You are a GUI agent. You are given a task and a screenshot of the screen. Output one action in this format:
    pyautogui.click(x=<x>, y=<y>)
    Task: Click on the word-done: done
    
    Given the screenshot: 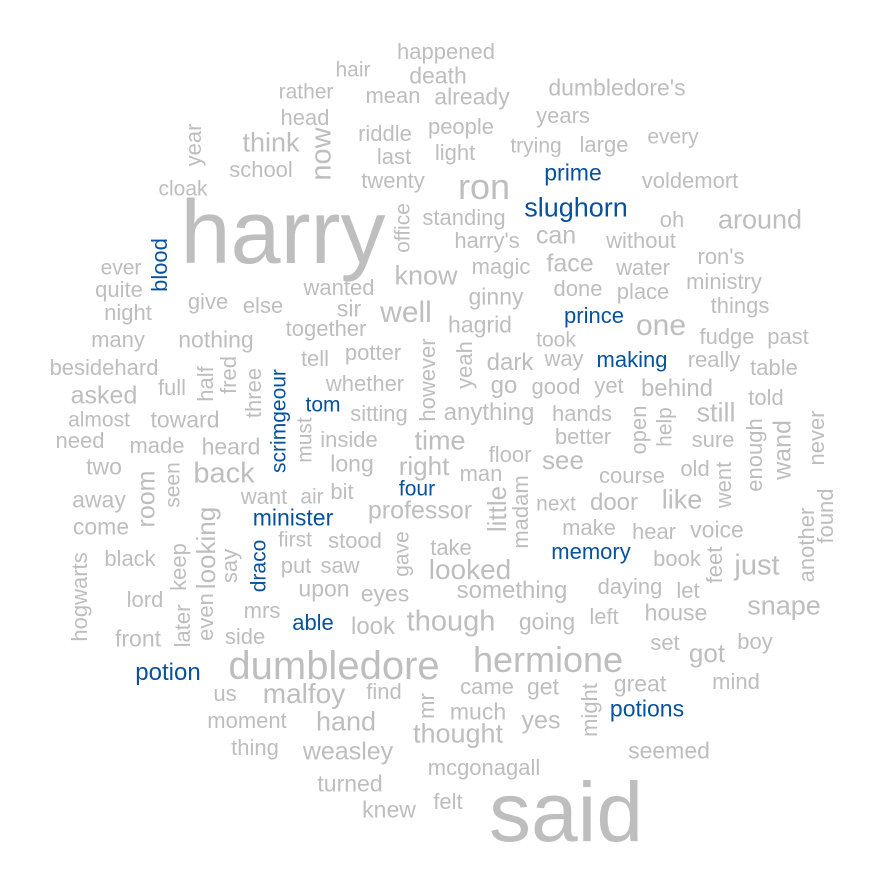 What is the action you would take?
    pyautogui.click(x=578, y=288)
    